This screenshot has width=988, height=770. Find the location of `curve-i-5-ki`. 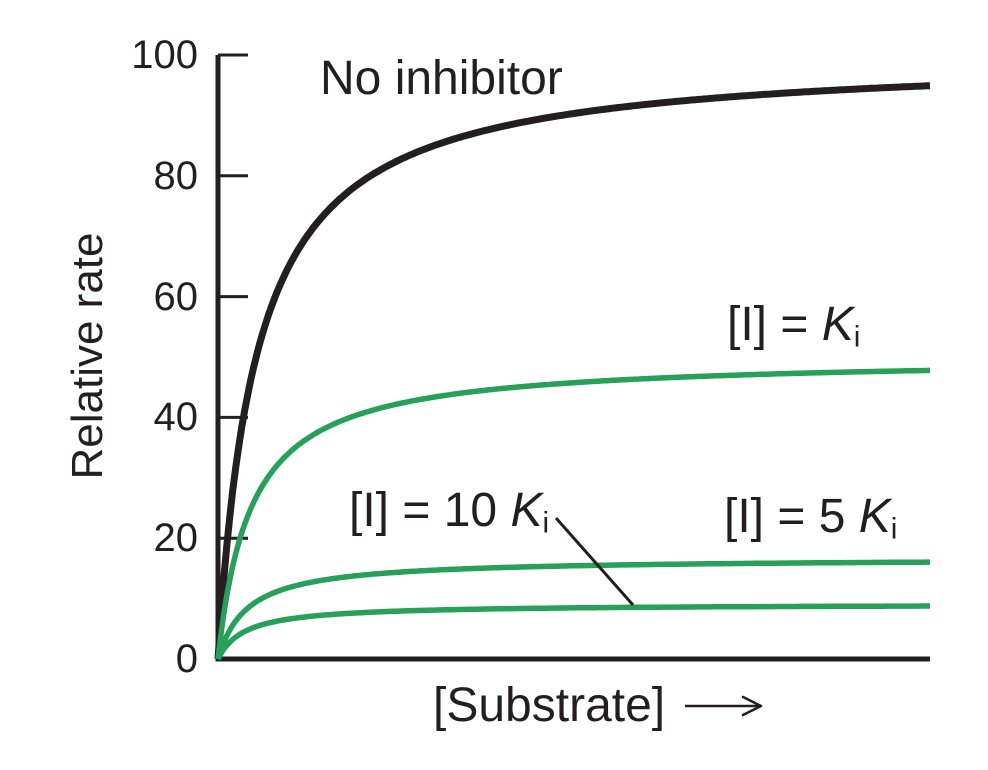

curve-i-5-ki is located at coordinates (572, 609).